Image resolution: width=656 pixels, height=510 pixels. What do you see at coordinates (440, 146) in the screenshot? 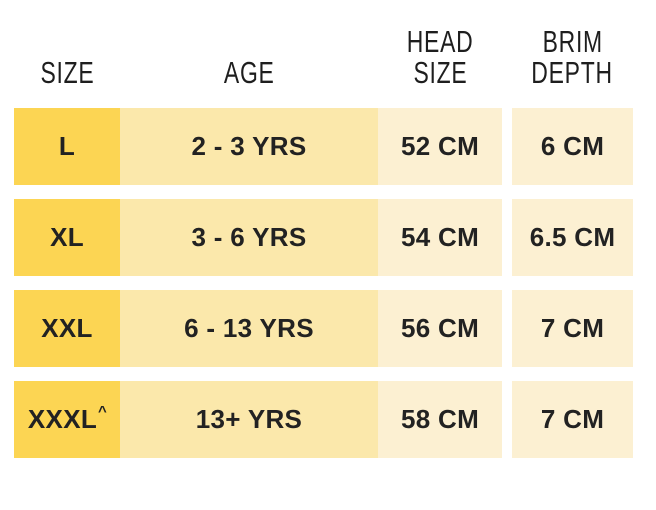
I see `head-size-cell: 52 CM` at bounding box center [440, 146].